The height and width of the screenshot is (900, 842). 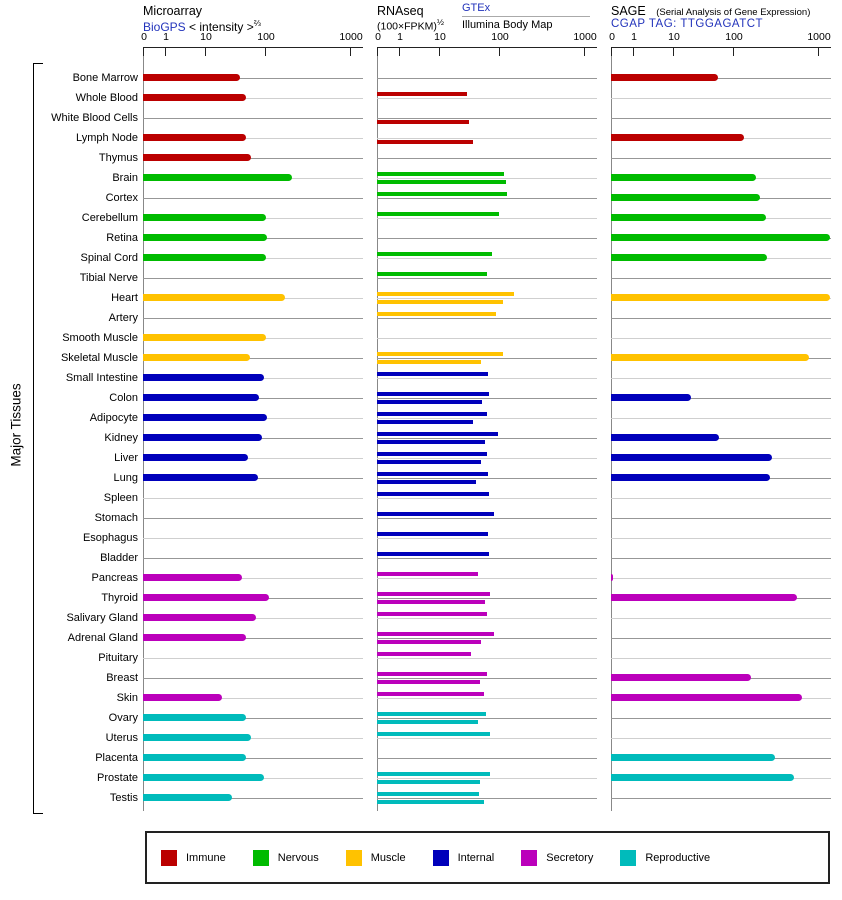 I want to click on axis-tick-label: 1, so click(x=400, y=37).